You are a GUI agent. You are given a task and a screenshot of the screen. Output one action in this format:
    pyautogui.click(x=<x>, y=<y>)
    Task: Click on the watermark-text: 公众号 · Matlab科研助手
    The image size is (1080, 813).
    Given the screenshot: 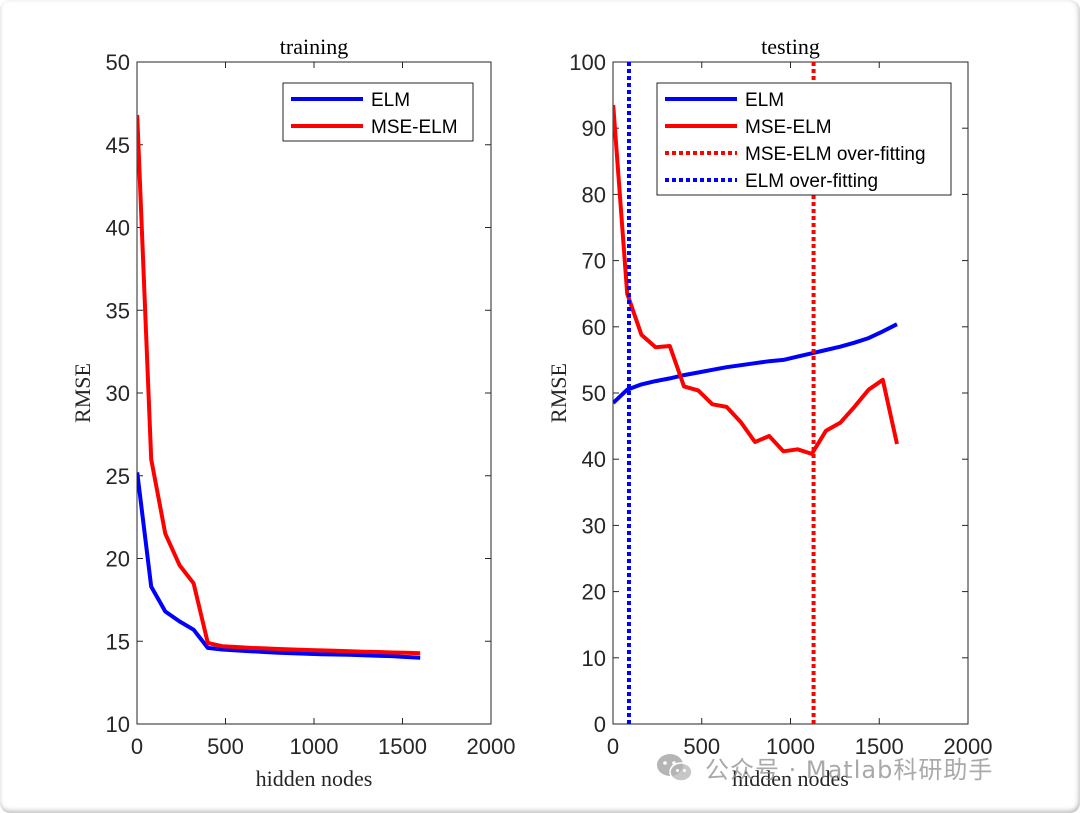 What is the action you would take?
    pyautogui.click(x=849, y=770)
    